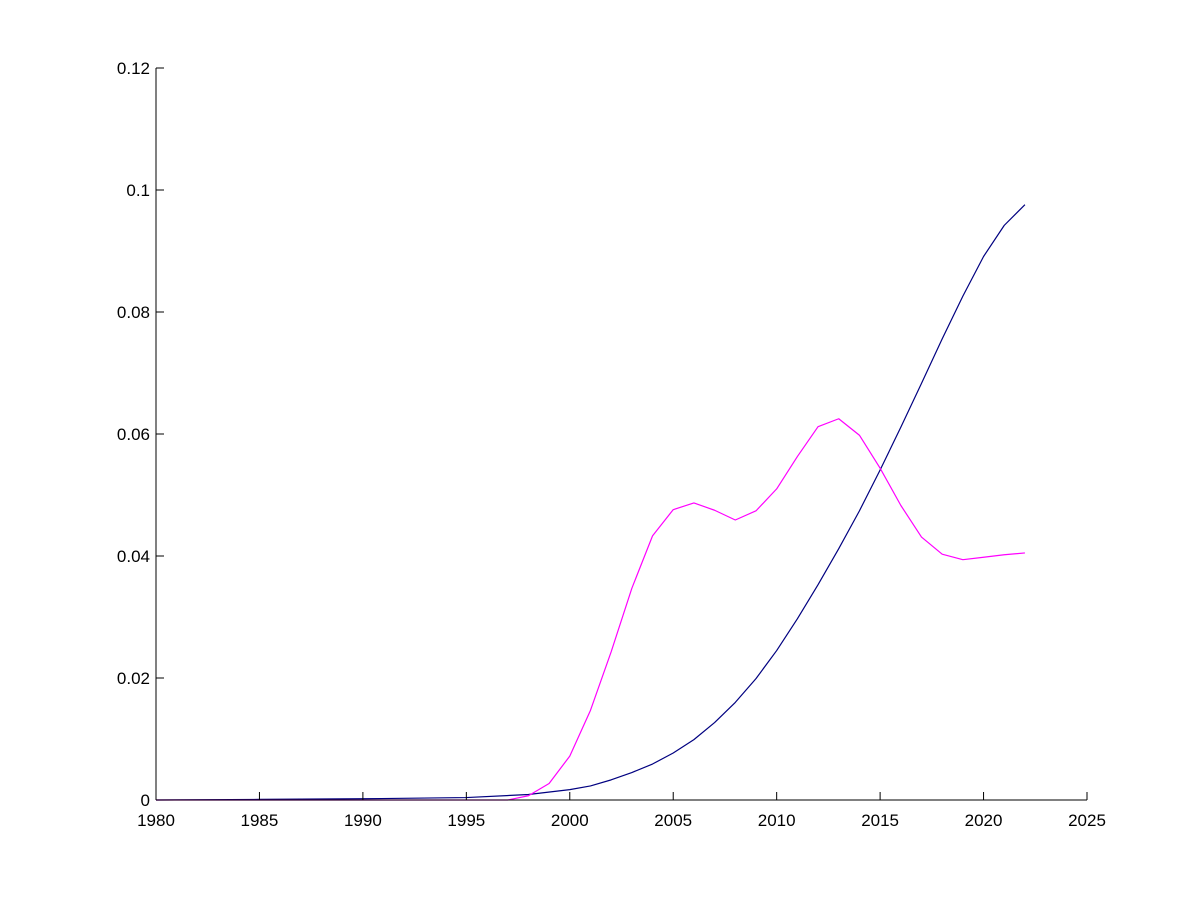 The width and height of the screenshot is (1200, 900). What do you see at coordinates (145, 800) in the screenshot?
I see `y-tick-label: 0` at bounding box center [145, 800].